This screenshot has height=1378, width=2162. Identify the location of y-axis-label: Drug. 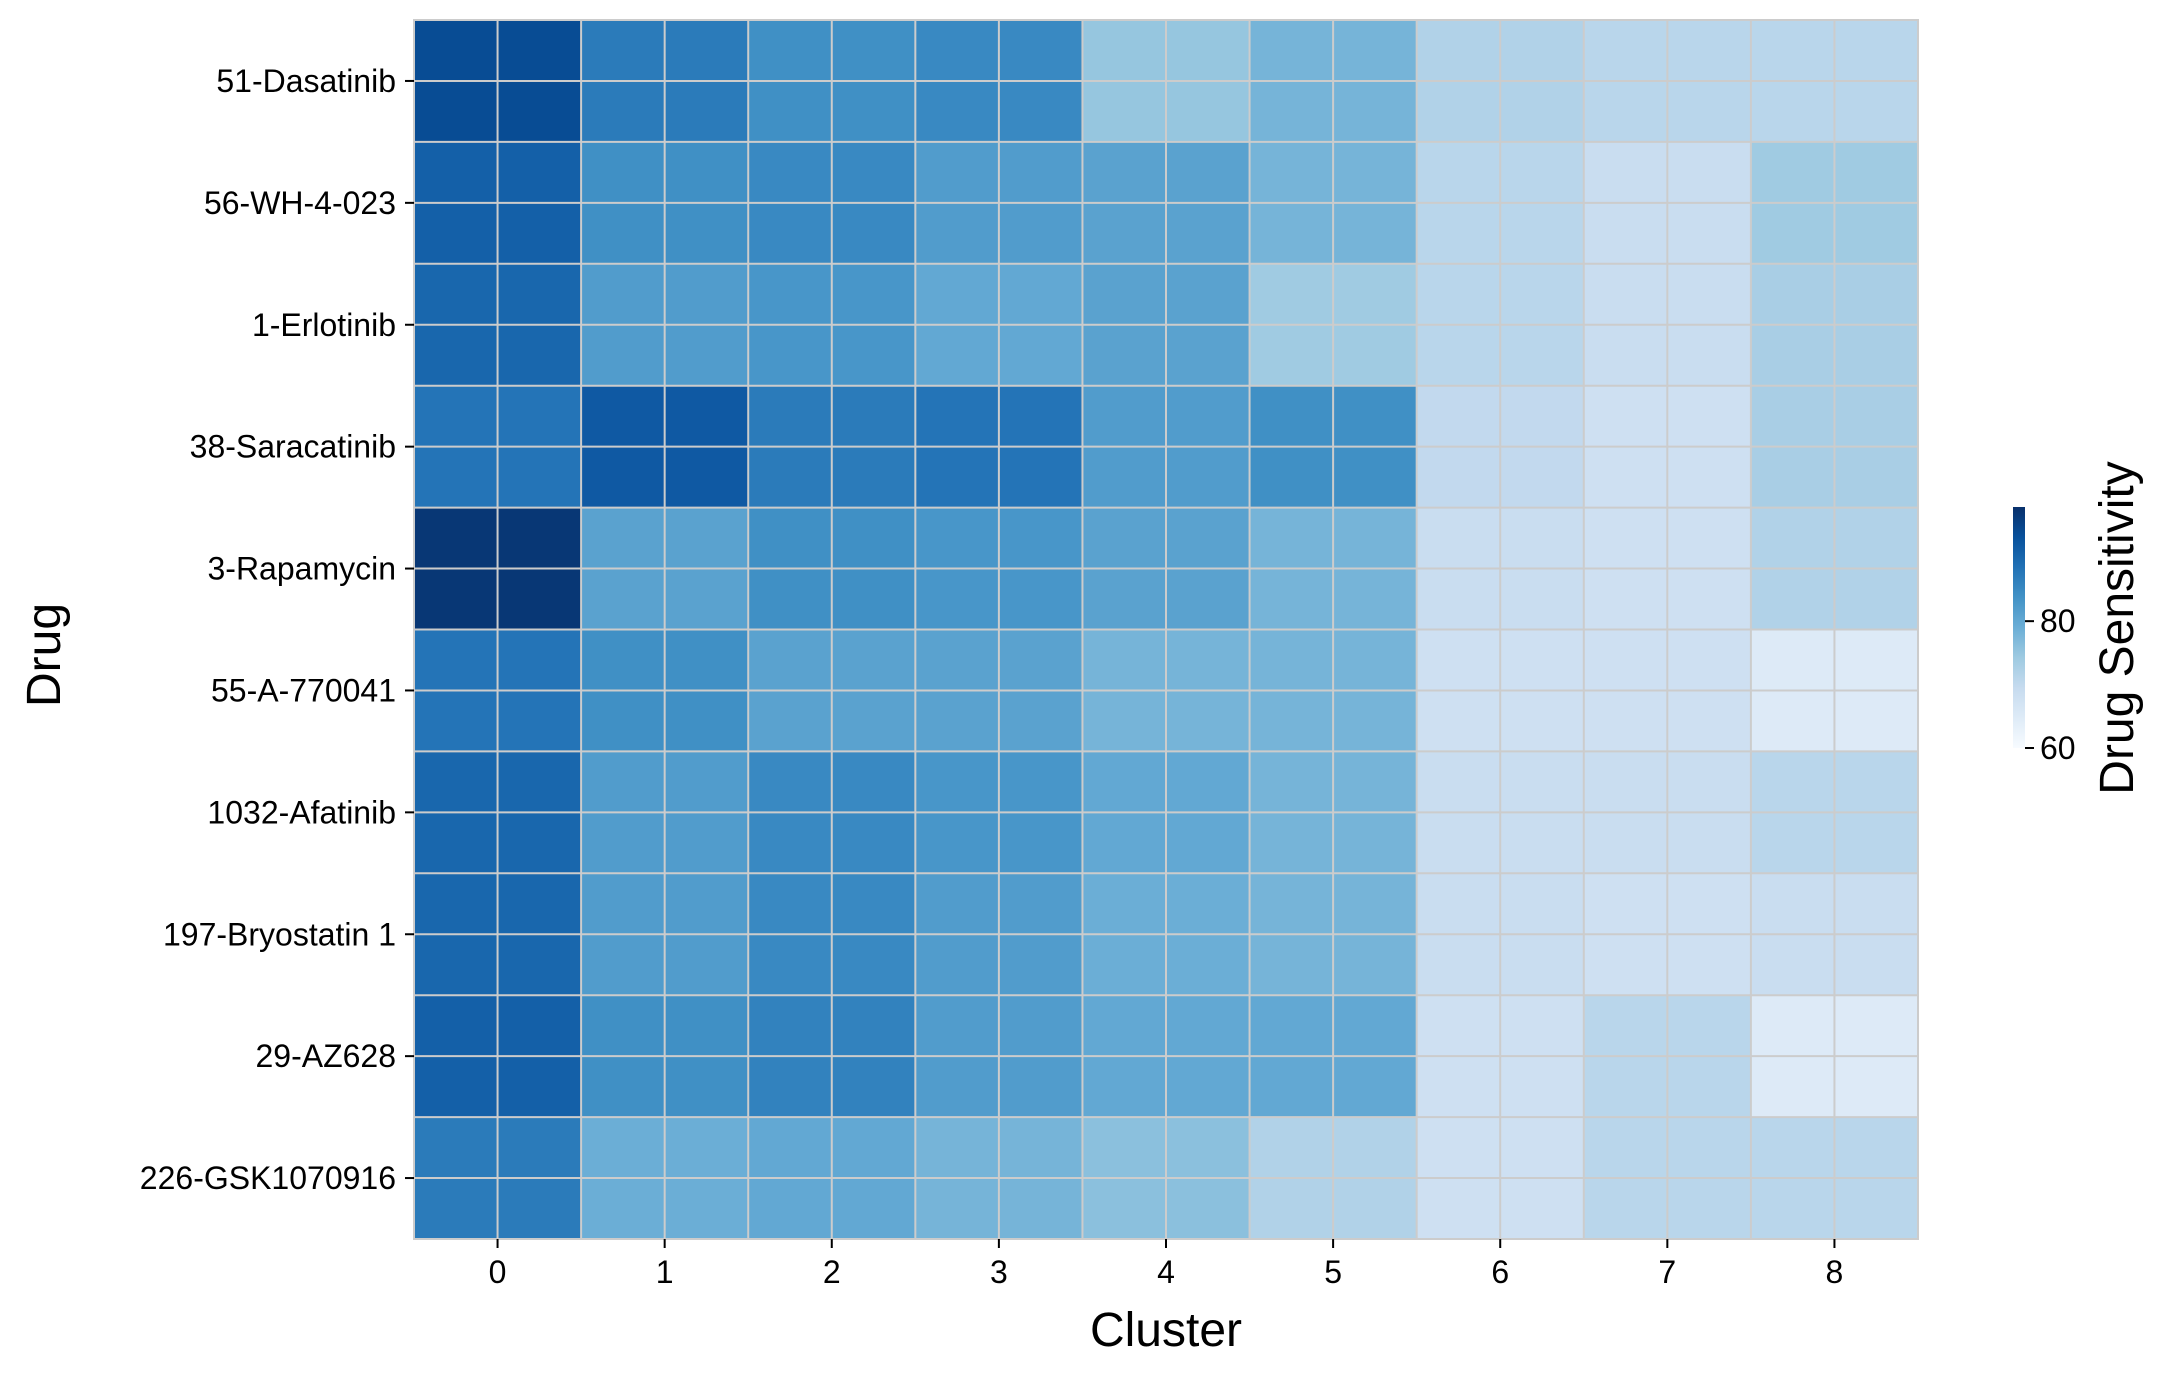
(44, 655).